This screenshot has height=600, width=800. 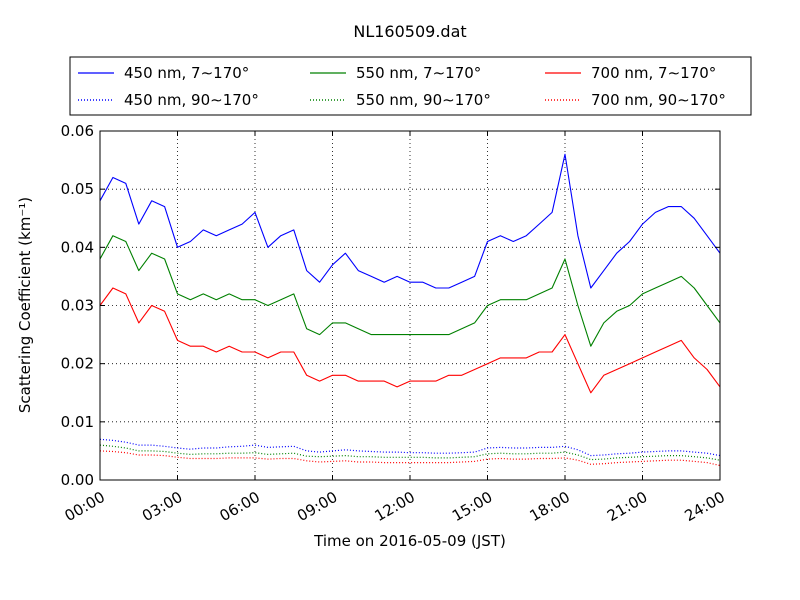 I want to click on x-tick-label: 21:00, so click(x=627, y=506).